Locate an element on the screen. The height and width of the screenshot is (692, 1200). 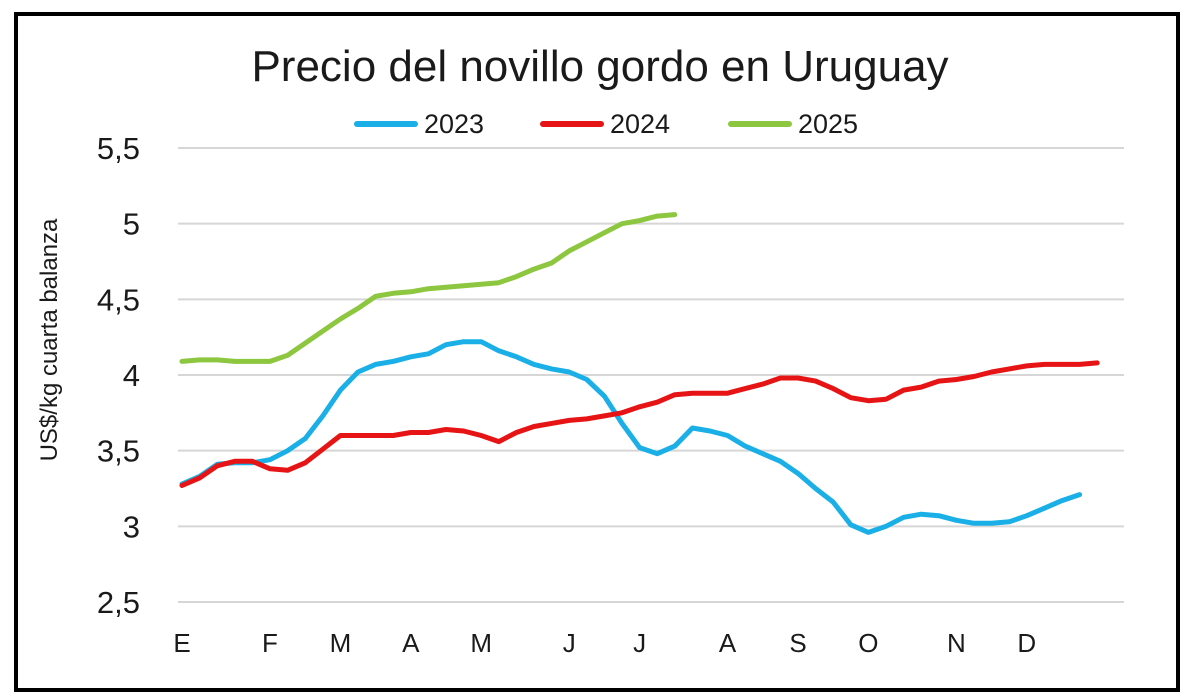
legend-label-2023: 2023 is located at coordinates (454, 123).